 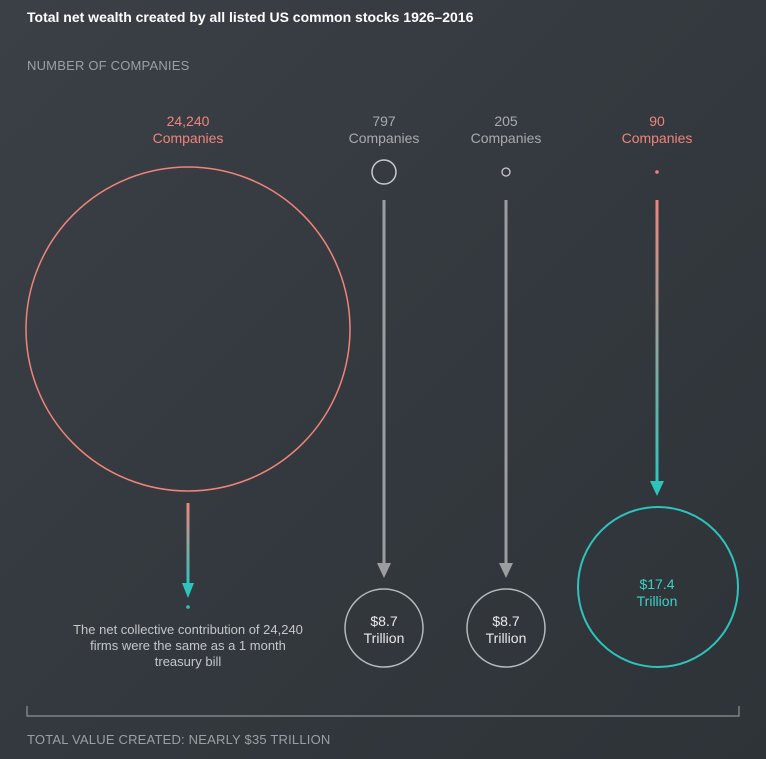 I want to click on group-label-205: 205 Companies, so click(x=506, y=129).